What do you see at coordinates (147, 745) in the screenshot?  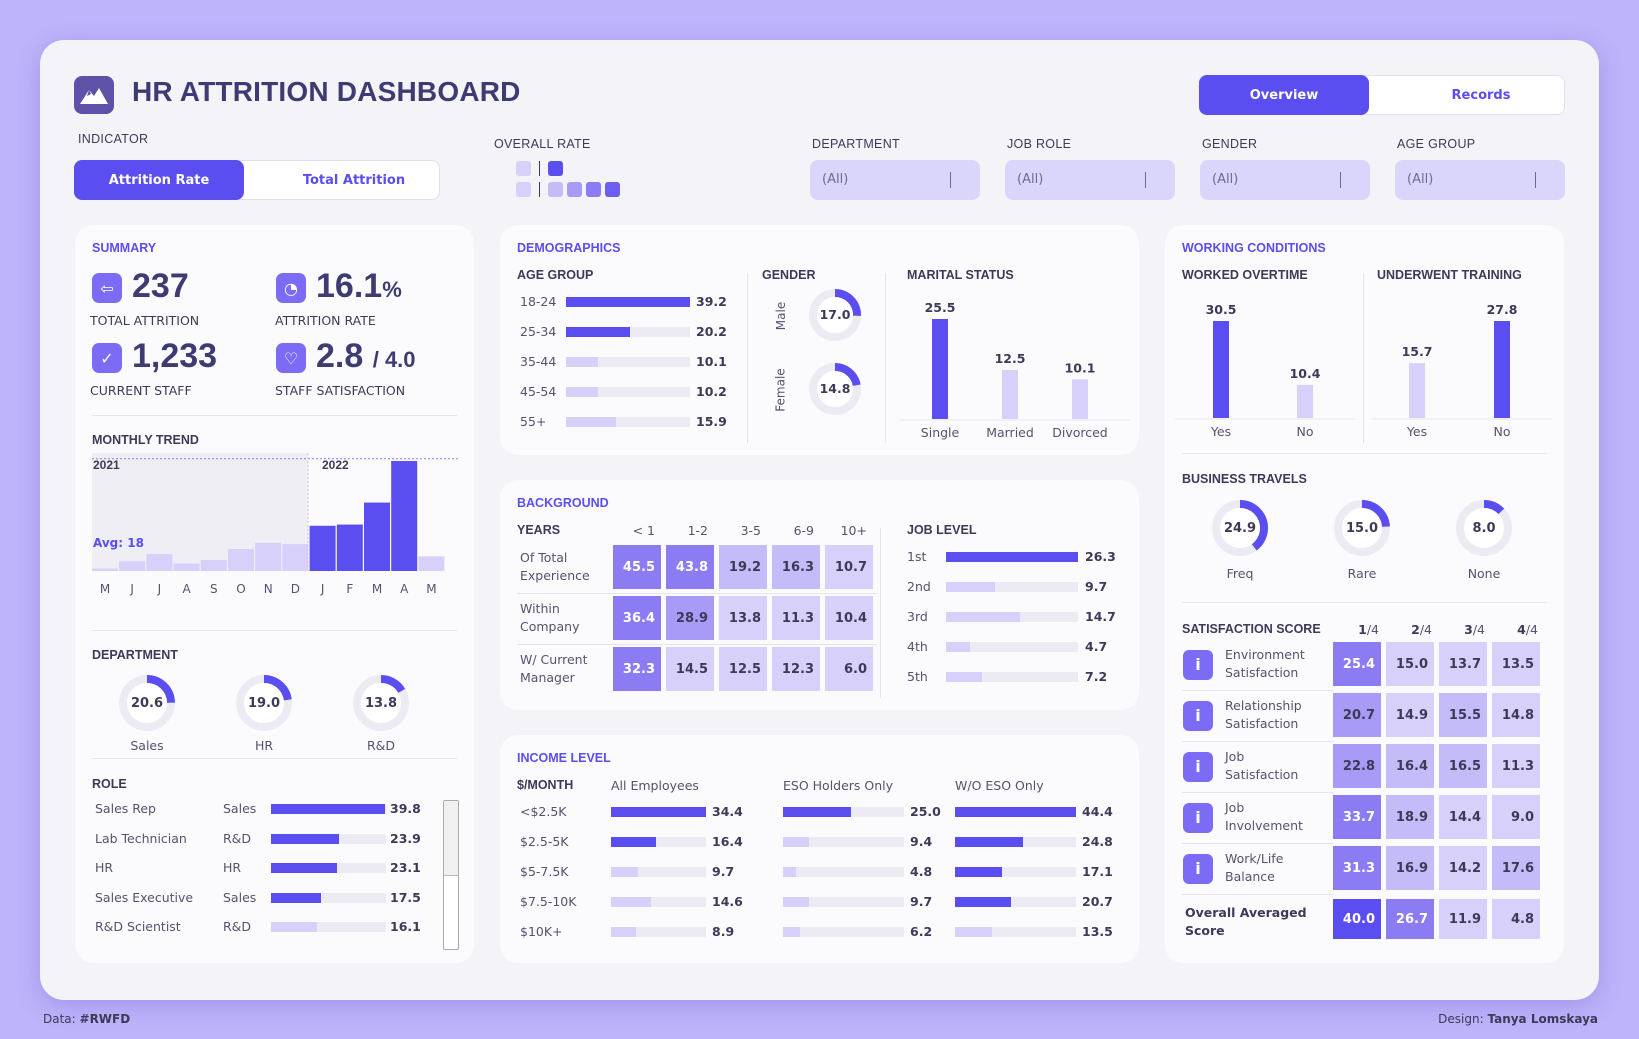 I see `department-name: Sales` at bounding box center [147, 745].